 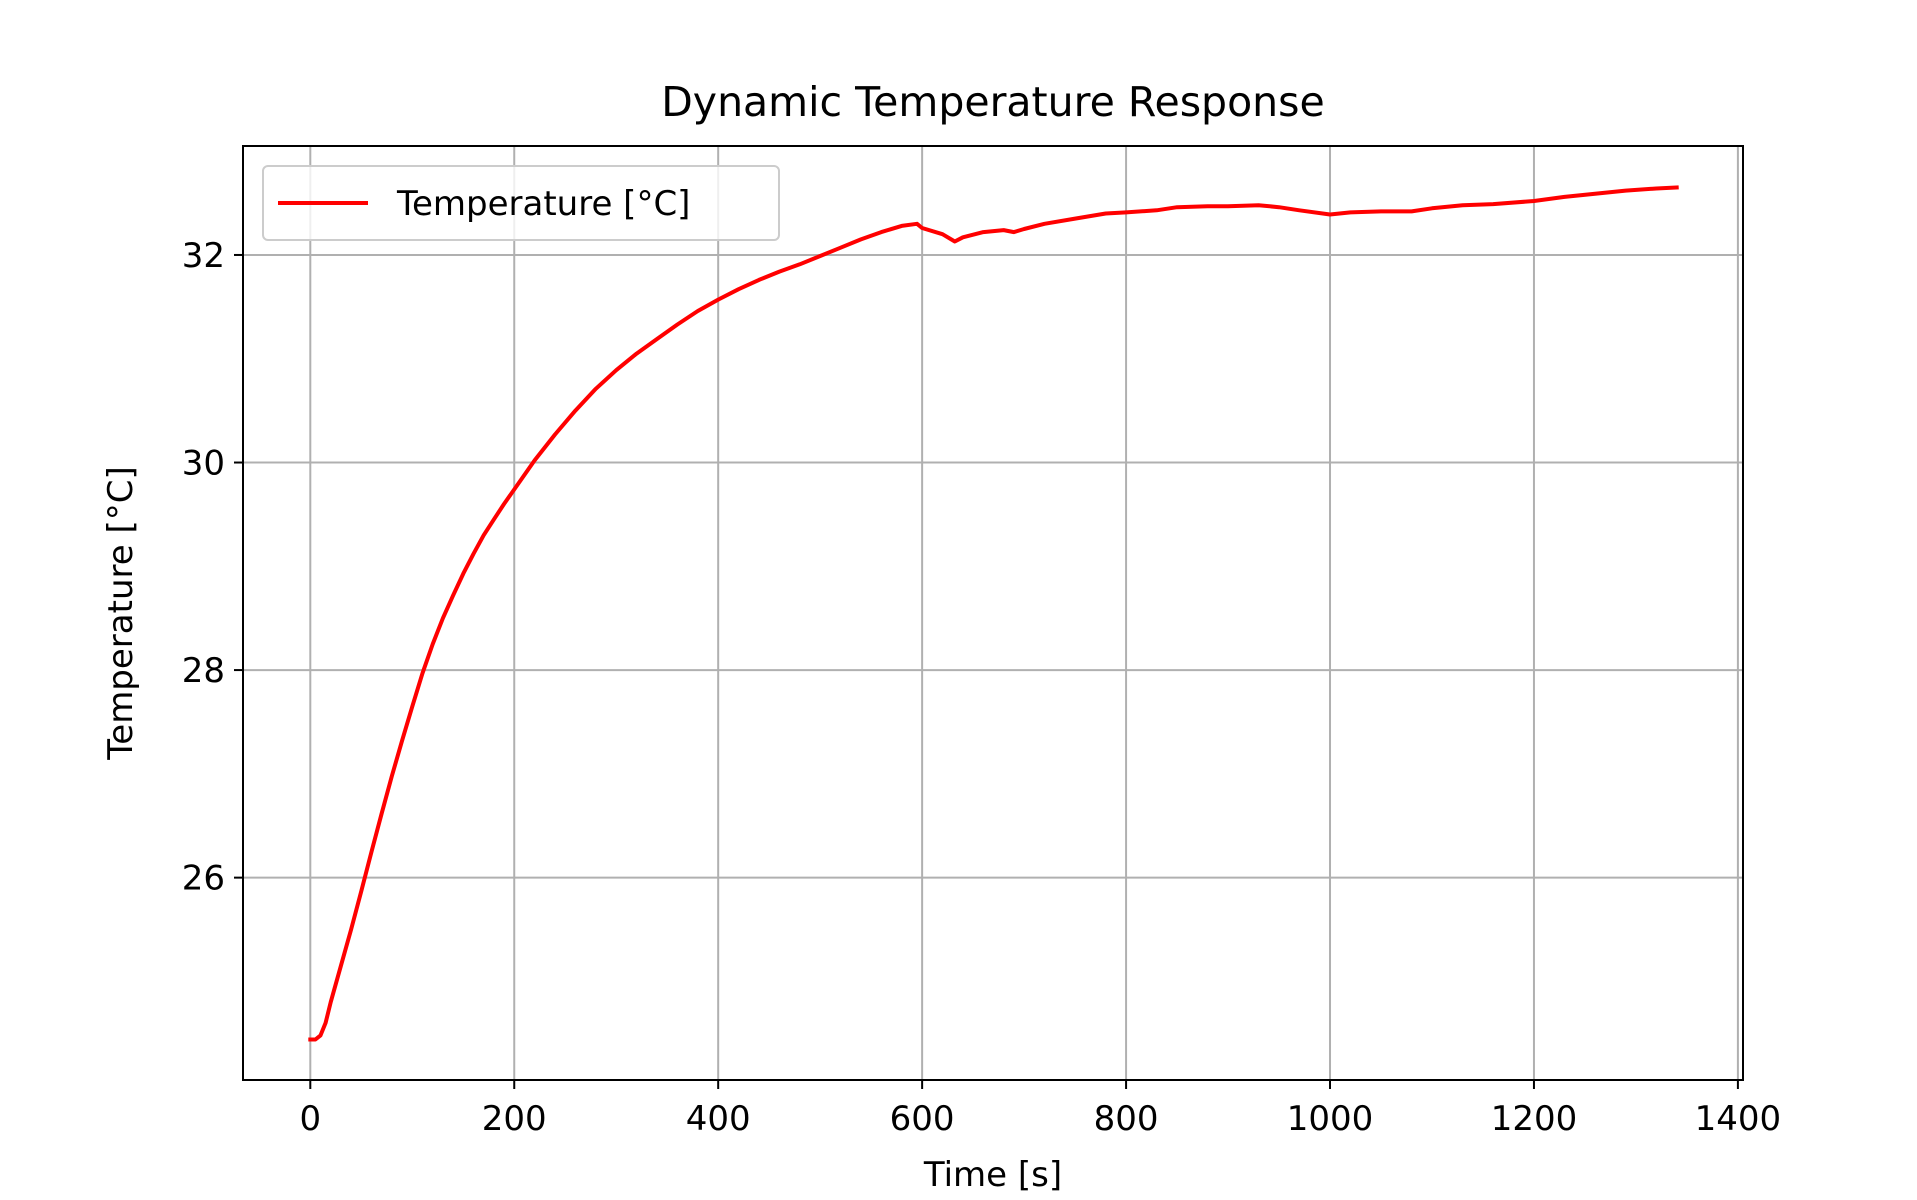 I want to click on legend-label: Temperature [°C], so click(x=543, y=204).